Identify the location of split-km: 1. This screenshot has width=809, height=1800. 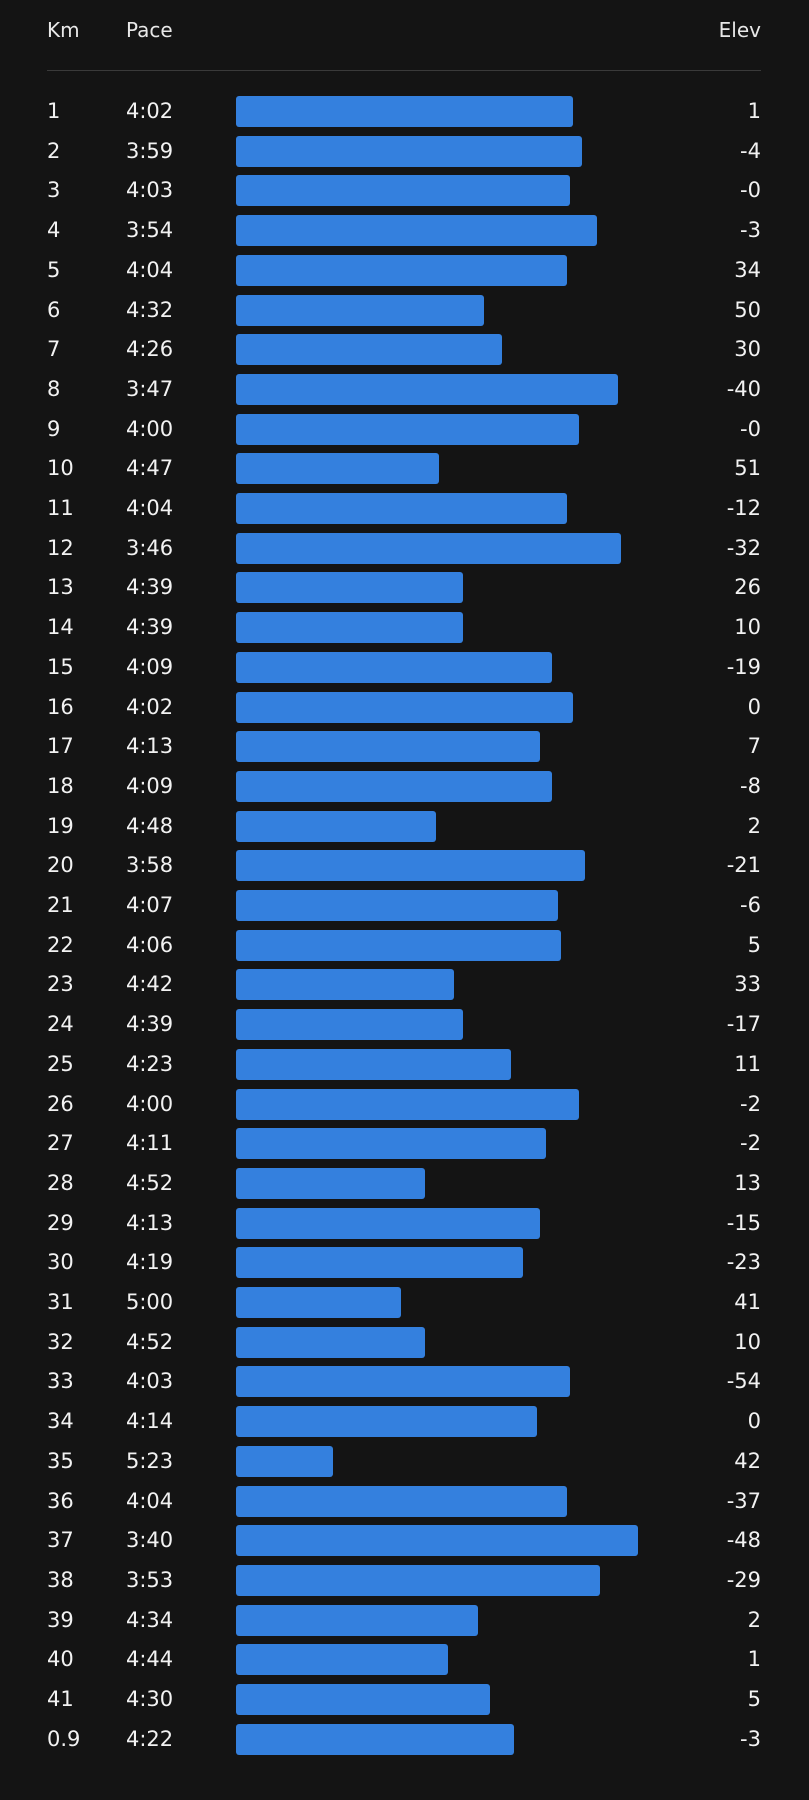
(54, 111).